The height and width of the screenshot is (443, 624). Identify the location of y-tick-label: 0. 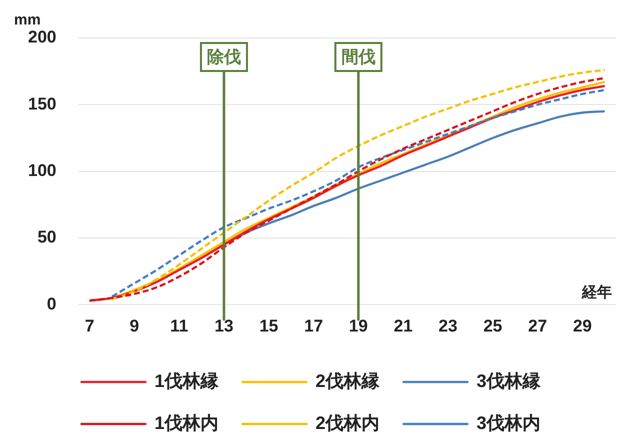
(51, 304).